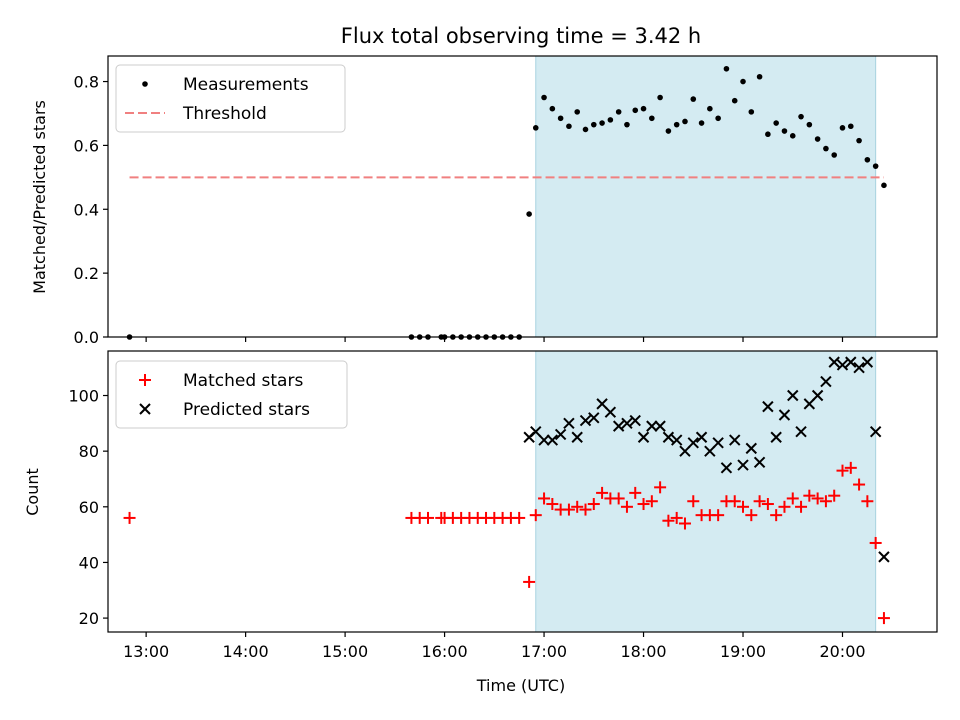 The width and height of the screenshot is (960, 720). What do you see at coordinates (345, 651) in the screenshot?
I see `x-tick-label: 15:00` at bounding box center [345, 651].